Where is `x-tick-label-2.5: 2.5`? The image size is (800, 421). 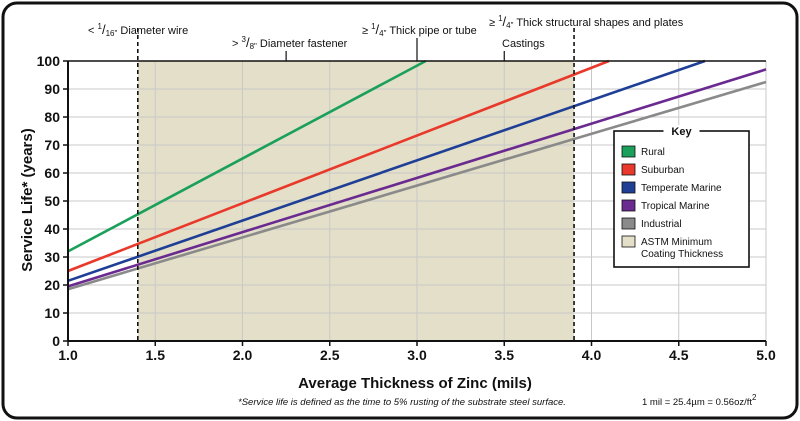 x-tick-label-2.5: 2.5 is located at coordinates (330, 355).